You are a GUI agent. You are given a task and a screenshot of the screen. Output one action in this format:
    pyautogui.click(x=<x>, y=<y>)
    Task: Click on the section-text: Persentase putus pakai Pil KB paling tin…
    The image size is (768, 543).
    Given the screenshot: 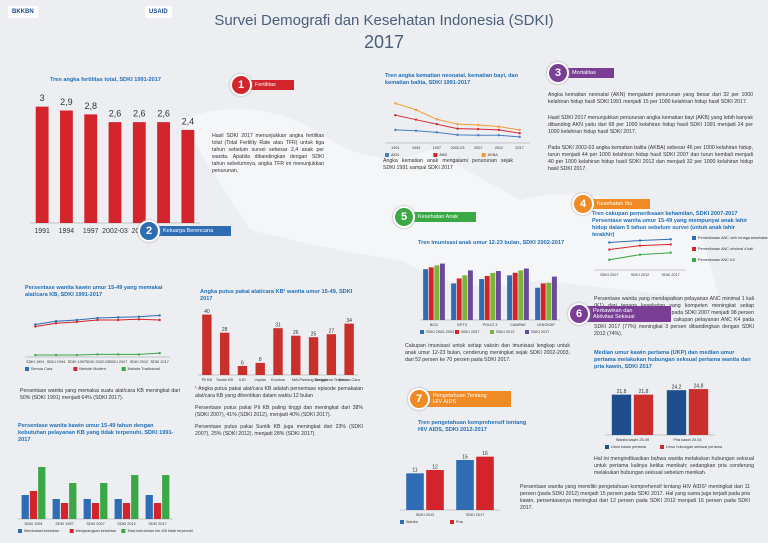 What is the action you would take?
    pyautogui.click(x=279, y=412)
    